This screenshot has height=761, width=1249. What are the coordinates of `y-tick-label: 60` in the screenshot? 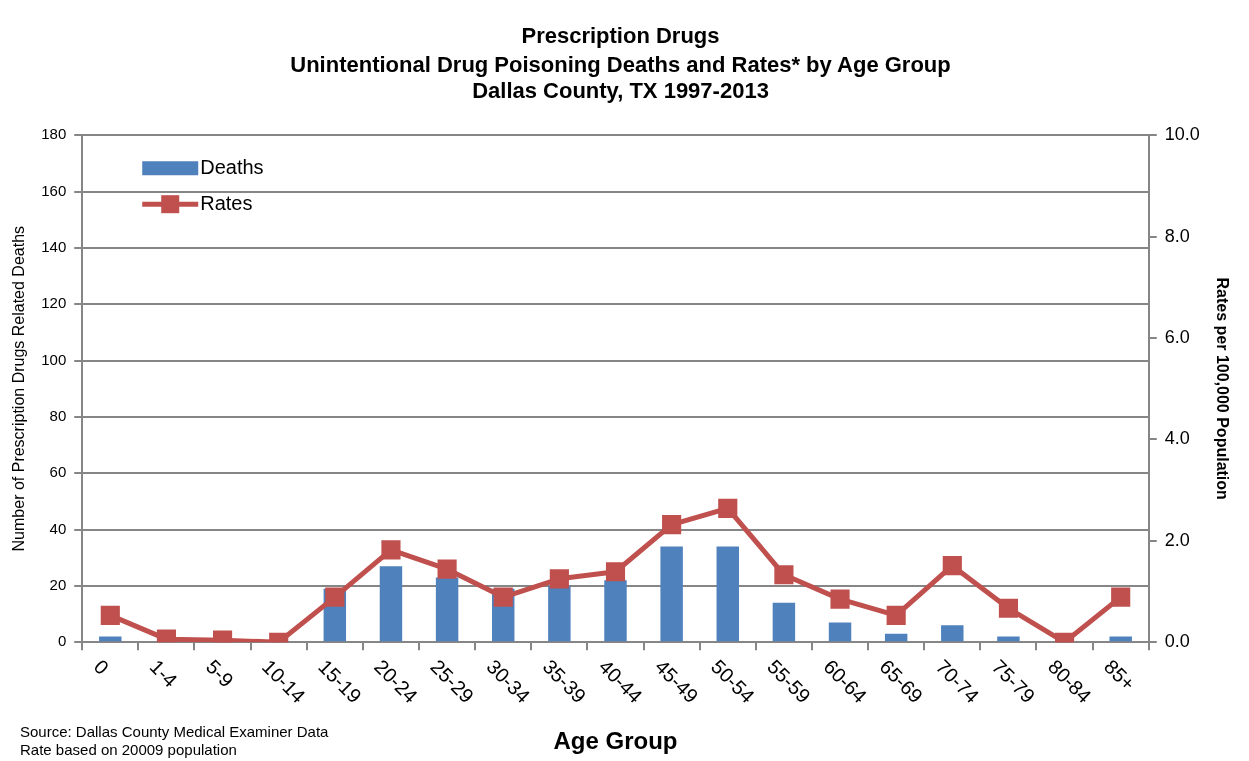 It's located at (58, 472).